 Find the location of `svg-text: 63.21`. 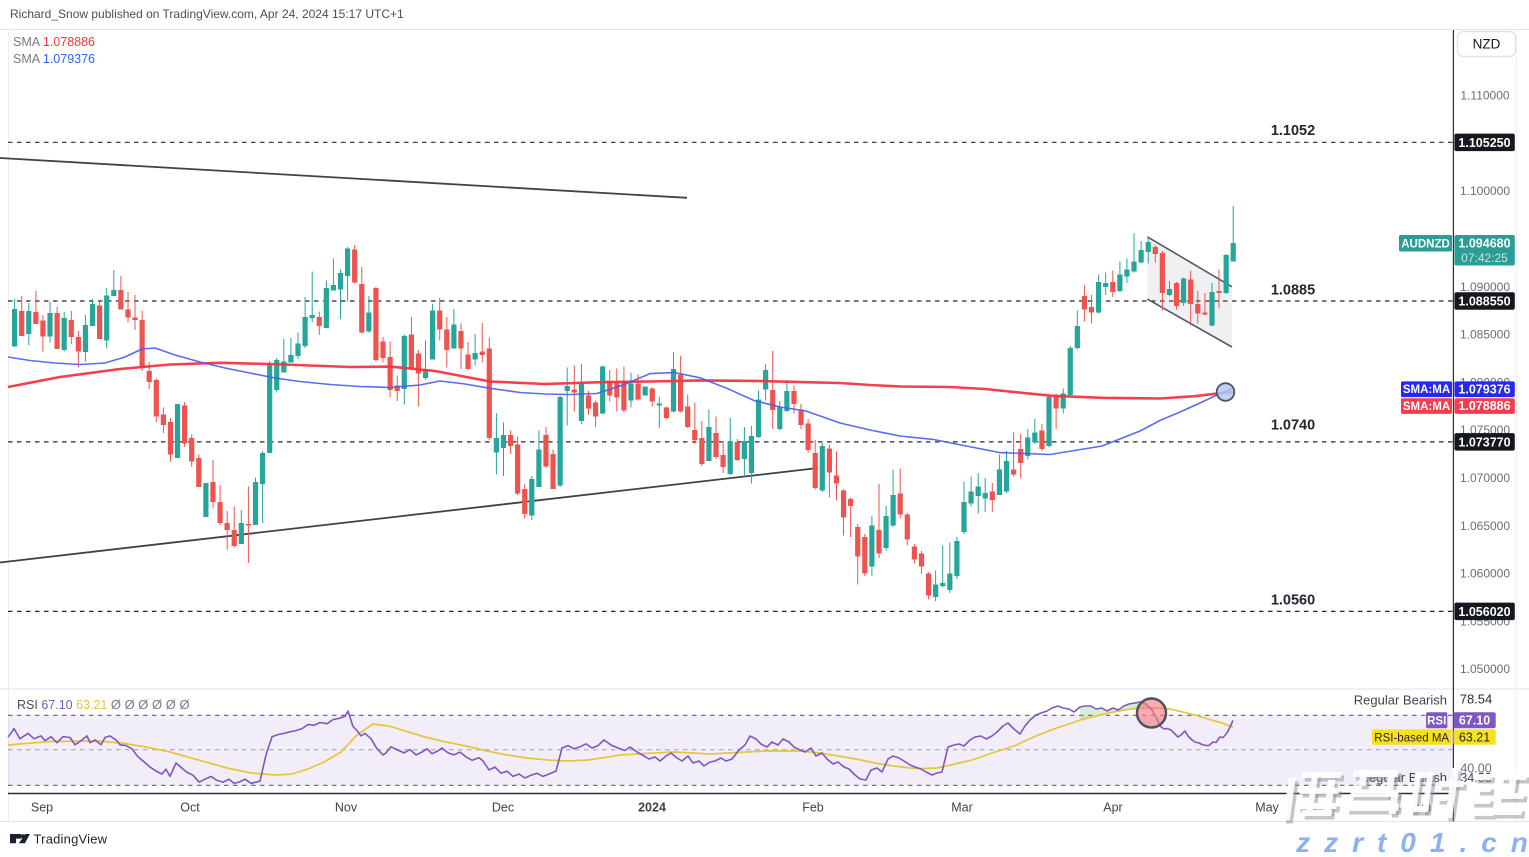

svg-text: 63.21 is located at coordinates (1474, 737).